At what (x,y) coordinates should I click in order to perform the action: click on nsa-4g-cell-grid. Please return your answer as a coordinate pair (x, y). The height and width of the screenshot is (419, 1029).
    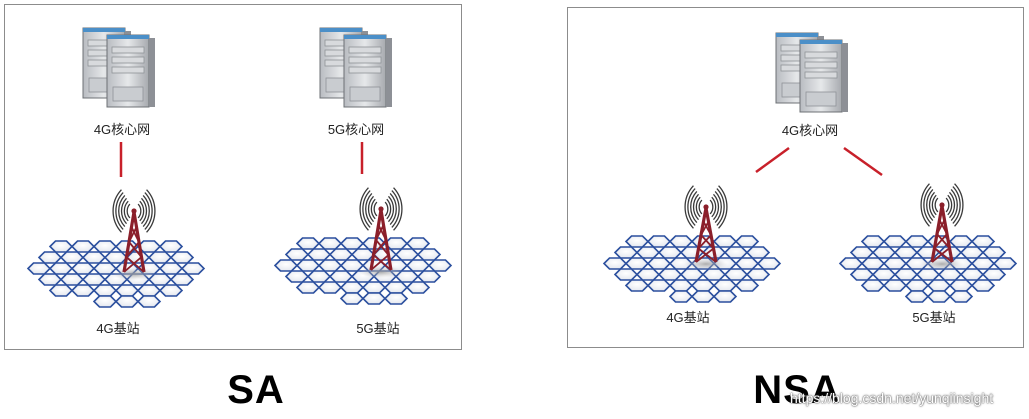
    Looking at the image, I should click on (692, 269).